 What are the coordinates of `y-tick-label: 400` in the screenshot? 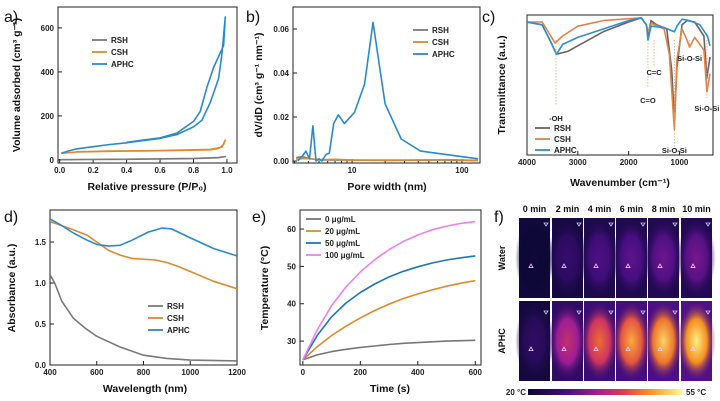 It's located at (48, 72).